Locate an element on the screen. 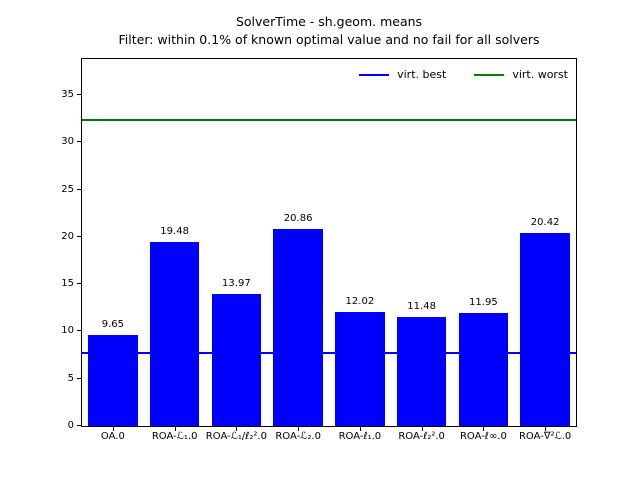  legend-item: virt. worst is located at coordinates (521, 75).